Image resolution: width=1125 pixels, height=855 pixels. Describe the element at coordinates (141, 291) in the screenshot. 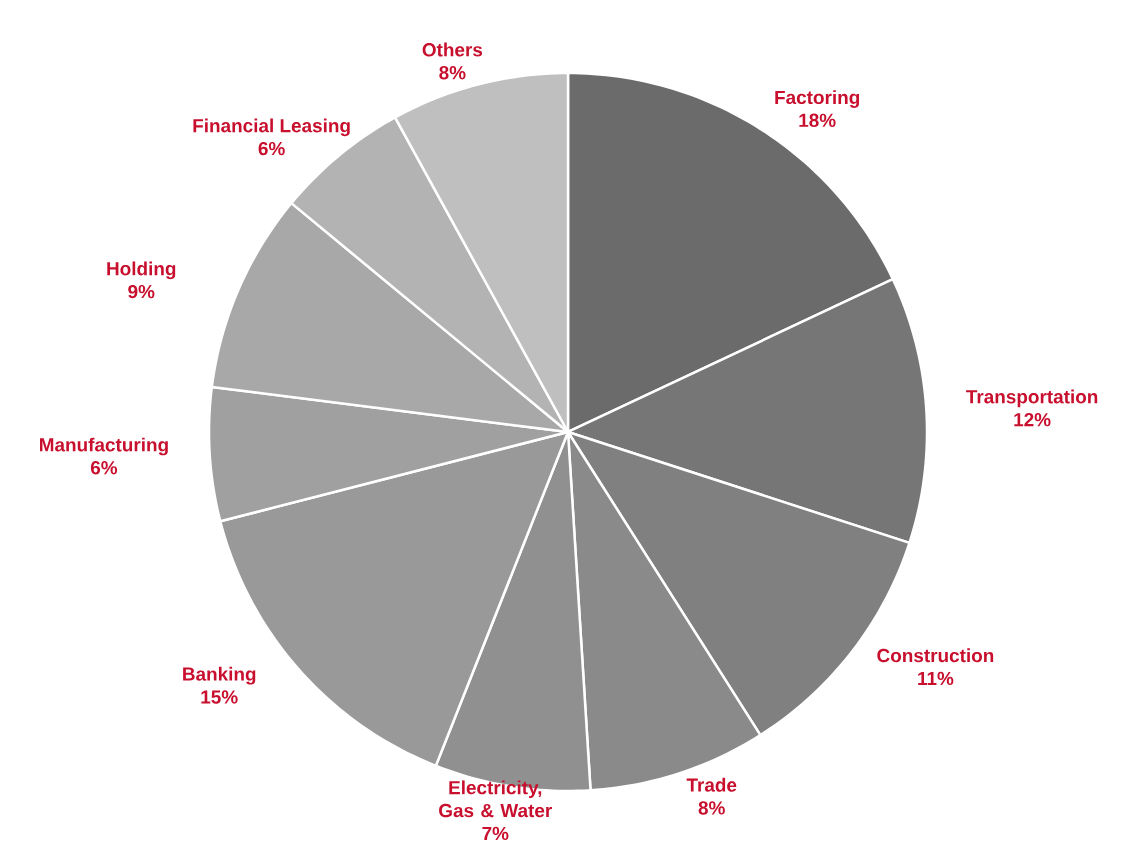

I see `data-label: 9%` at that location.